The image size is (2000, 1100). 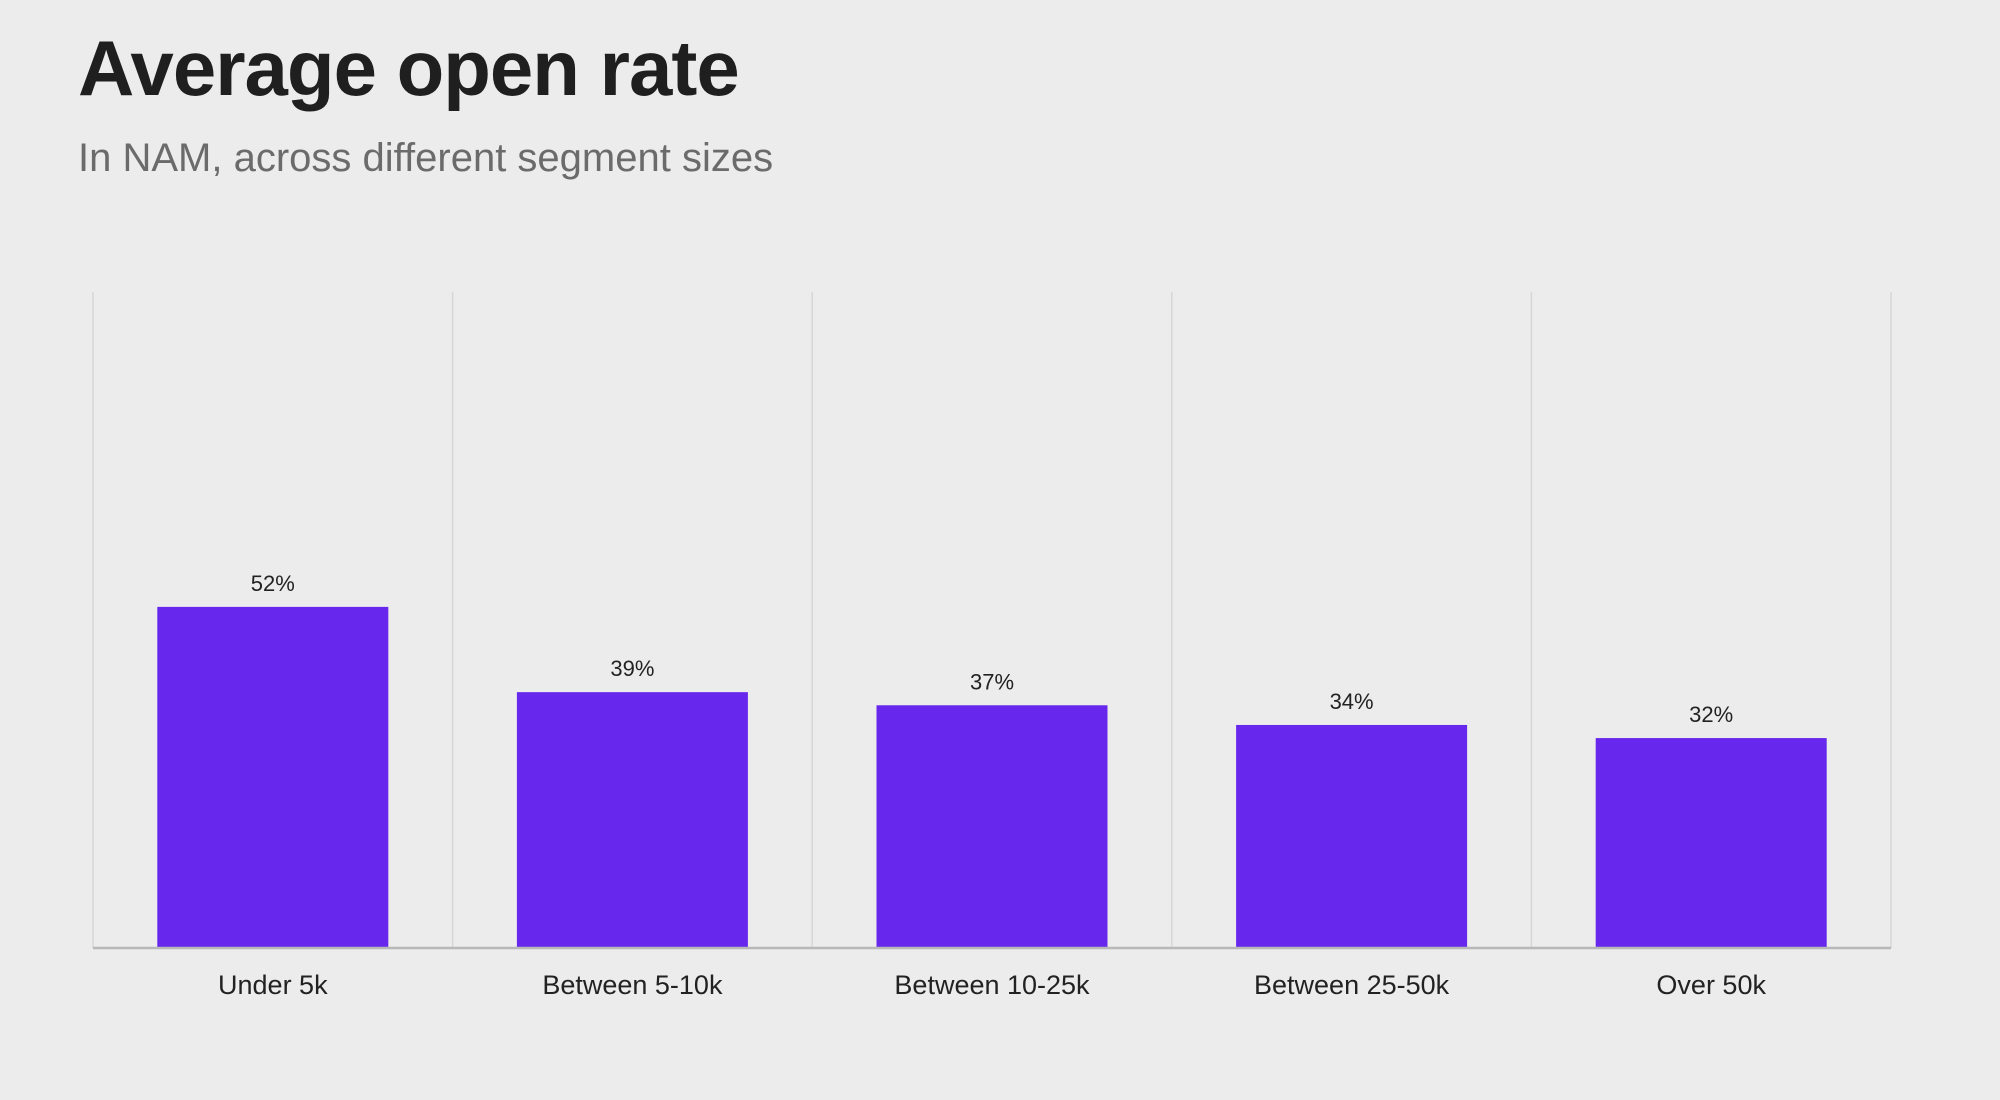 I want to click on value-label: 37%, so click(x=992, y=681).